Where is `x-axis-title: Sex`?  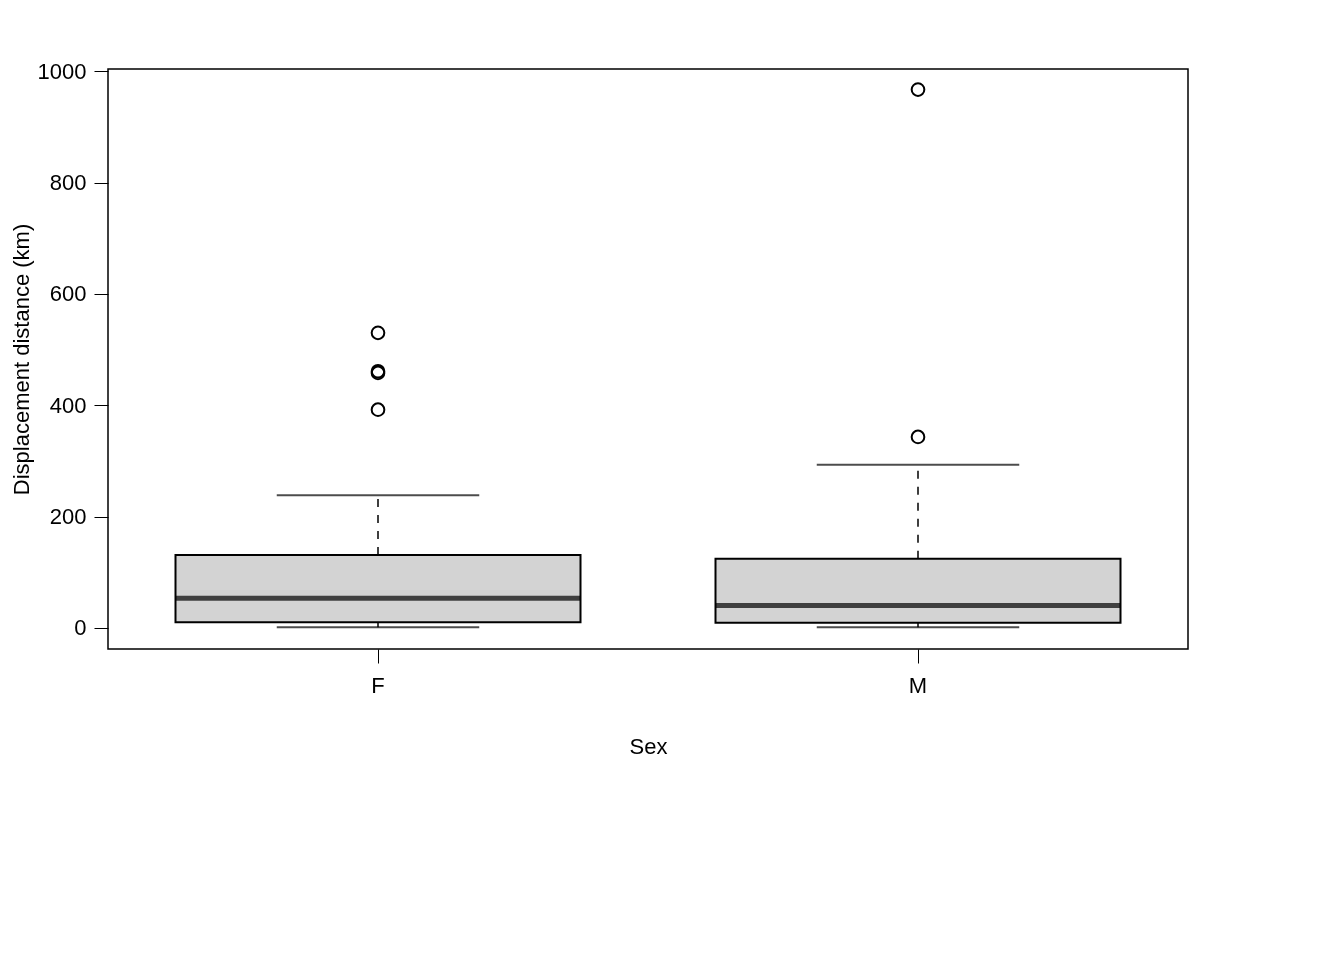
x-axis-title: Sex is located at coordinates (648, 746).